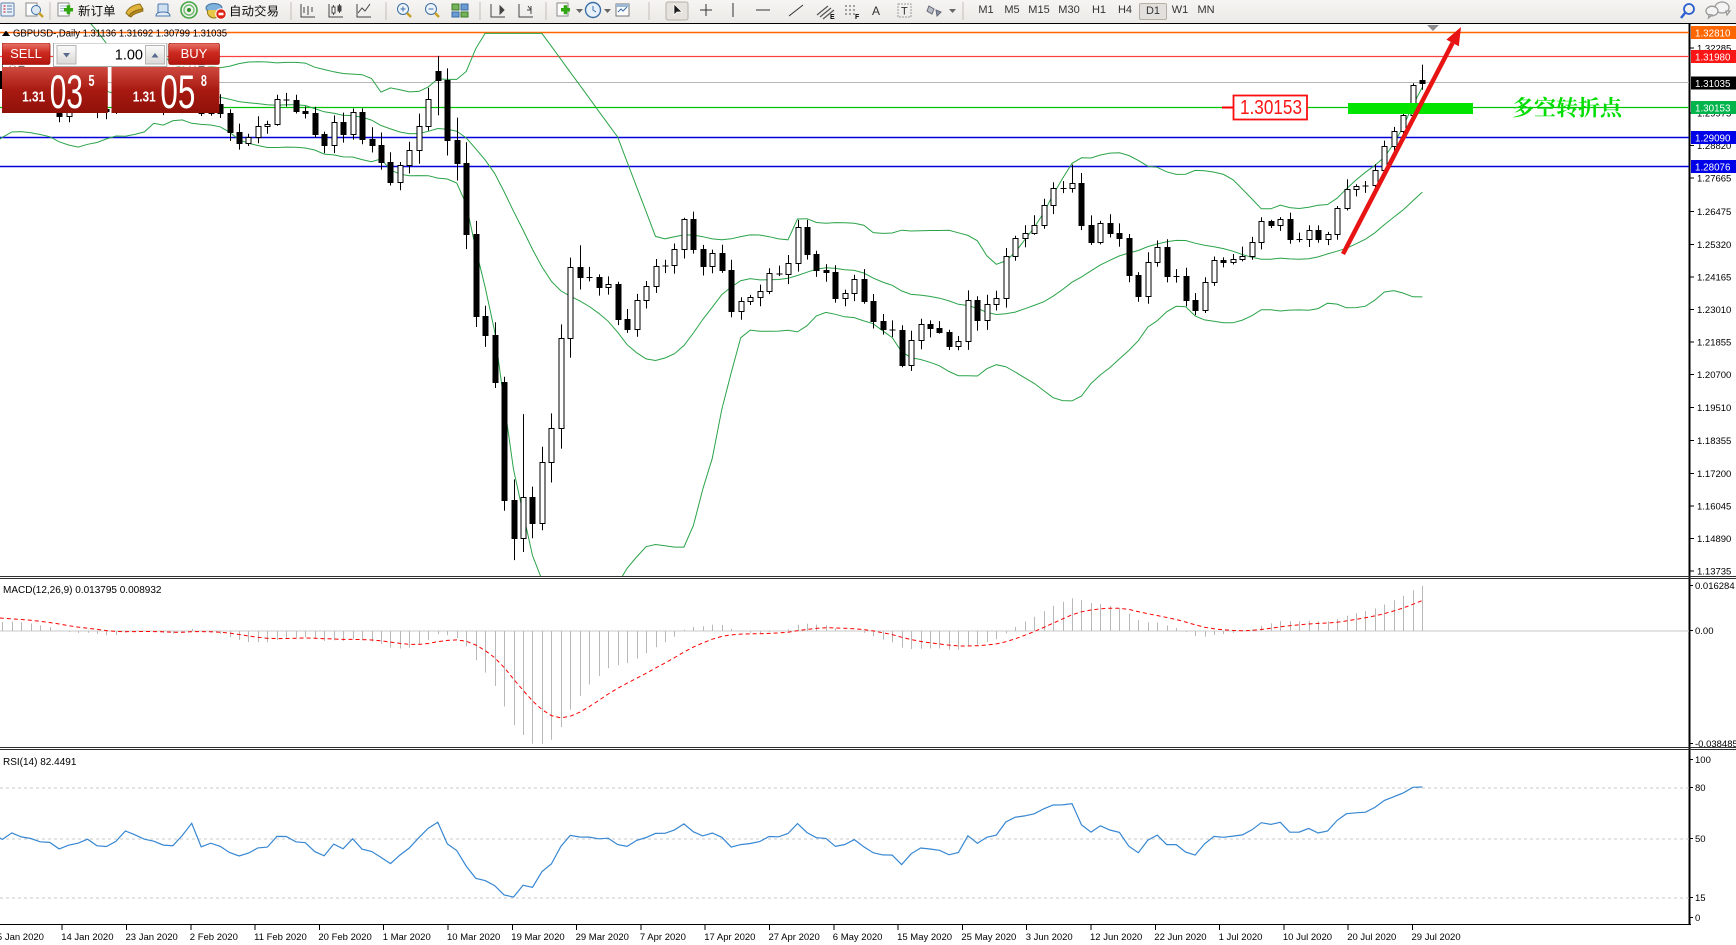  What do you see at coordinates (1714, 572) in the screenshot?
I see `svg-text: 1.13735` at bounding box center [1714, 572].